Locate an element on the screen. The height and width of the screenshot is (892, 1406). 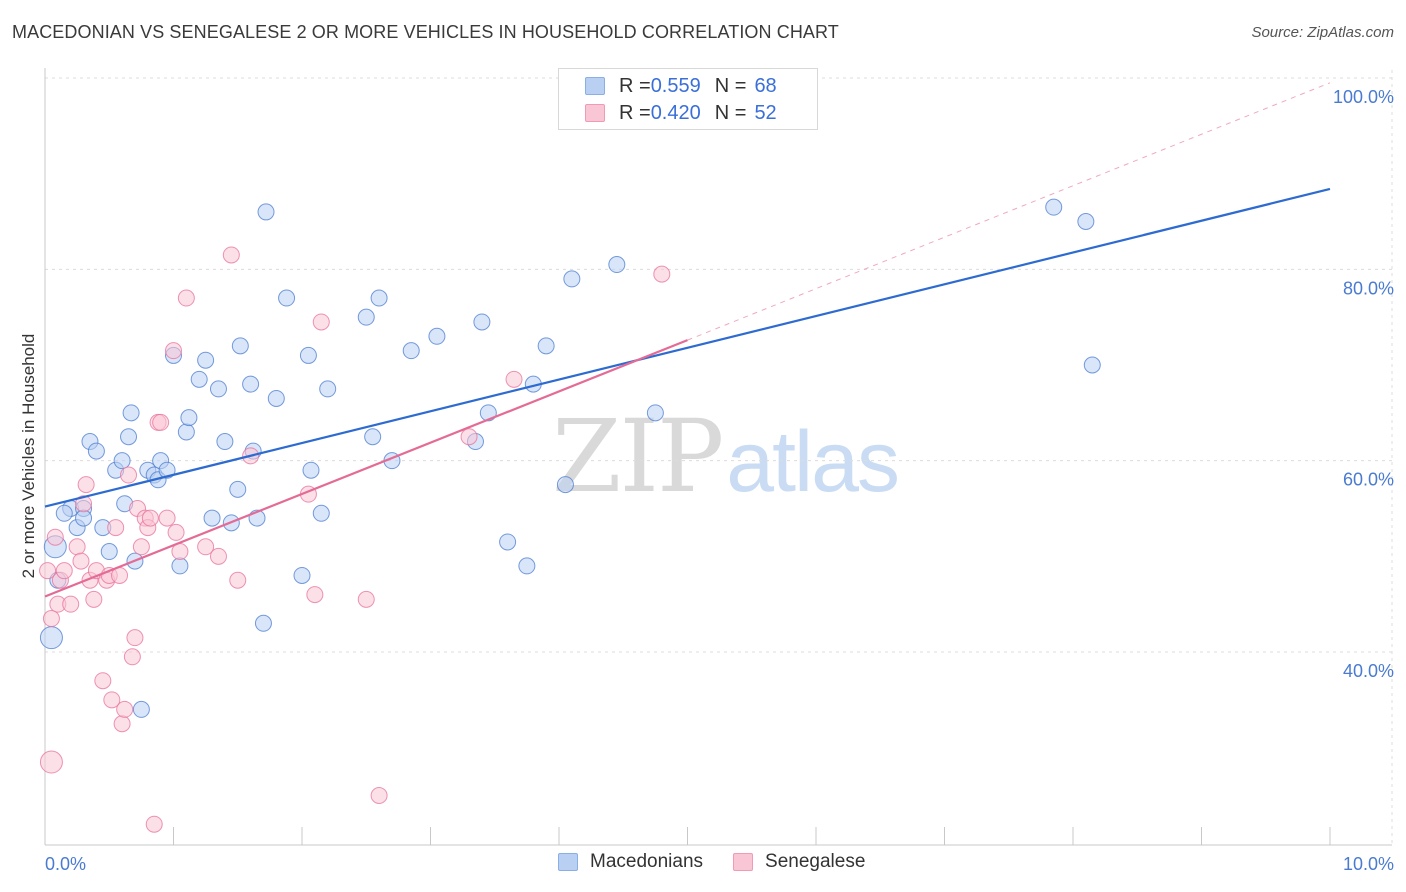
series-label-macedonians: Macedonians is located at coordinates (647, 861).